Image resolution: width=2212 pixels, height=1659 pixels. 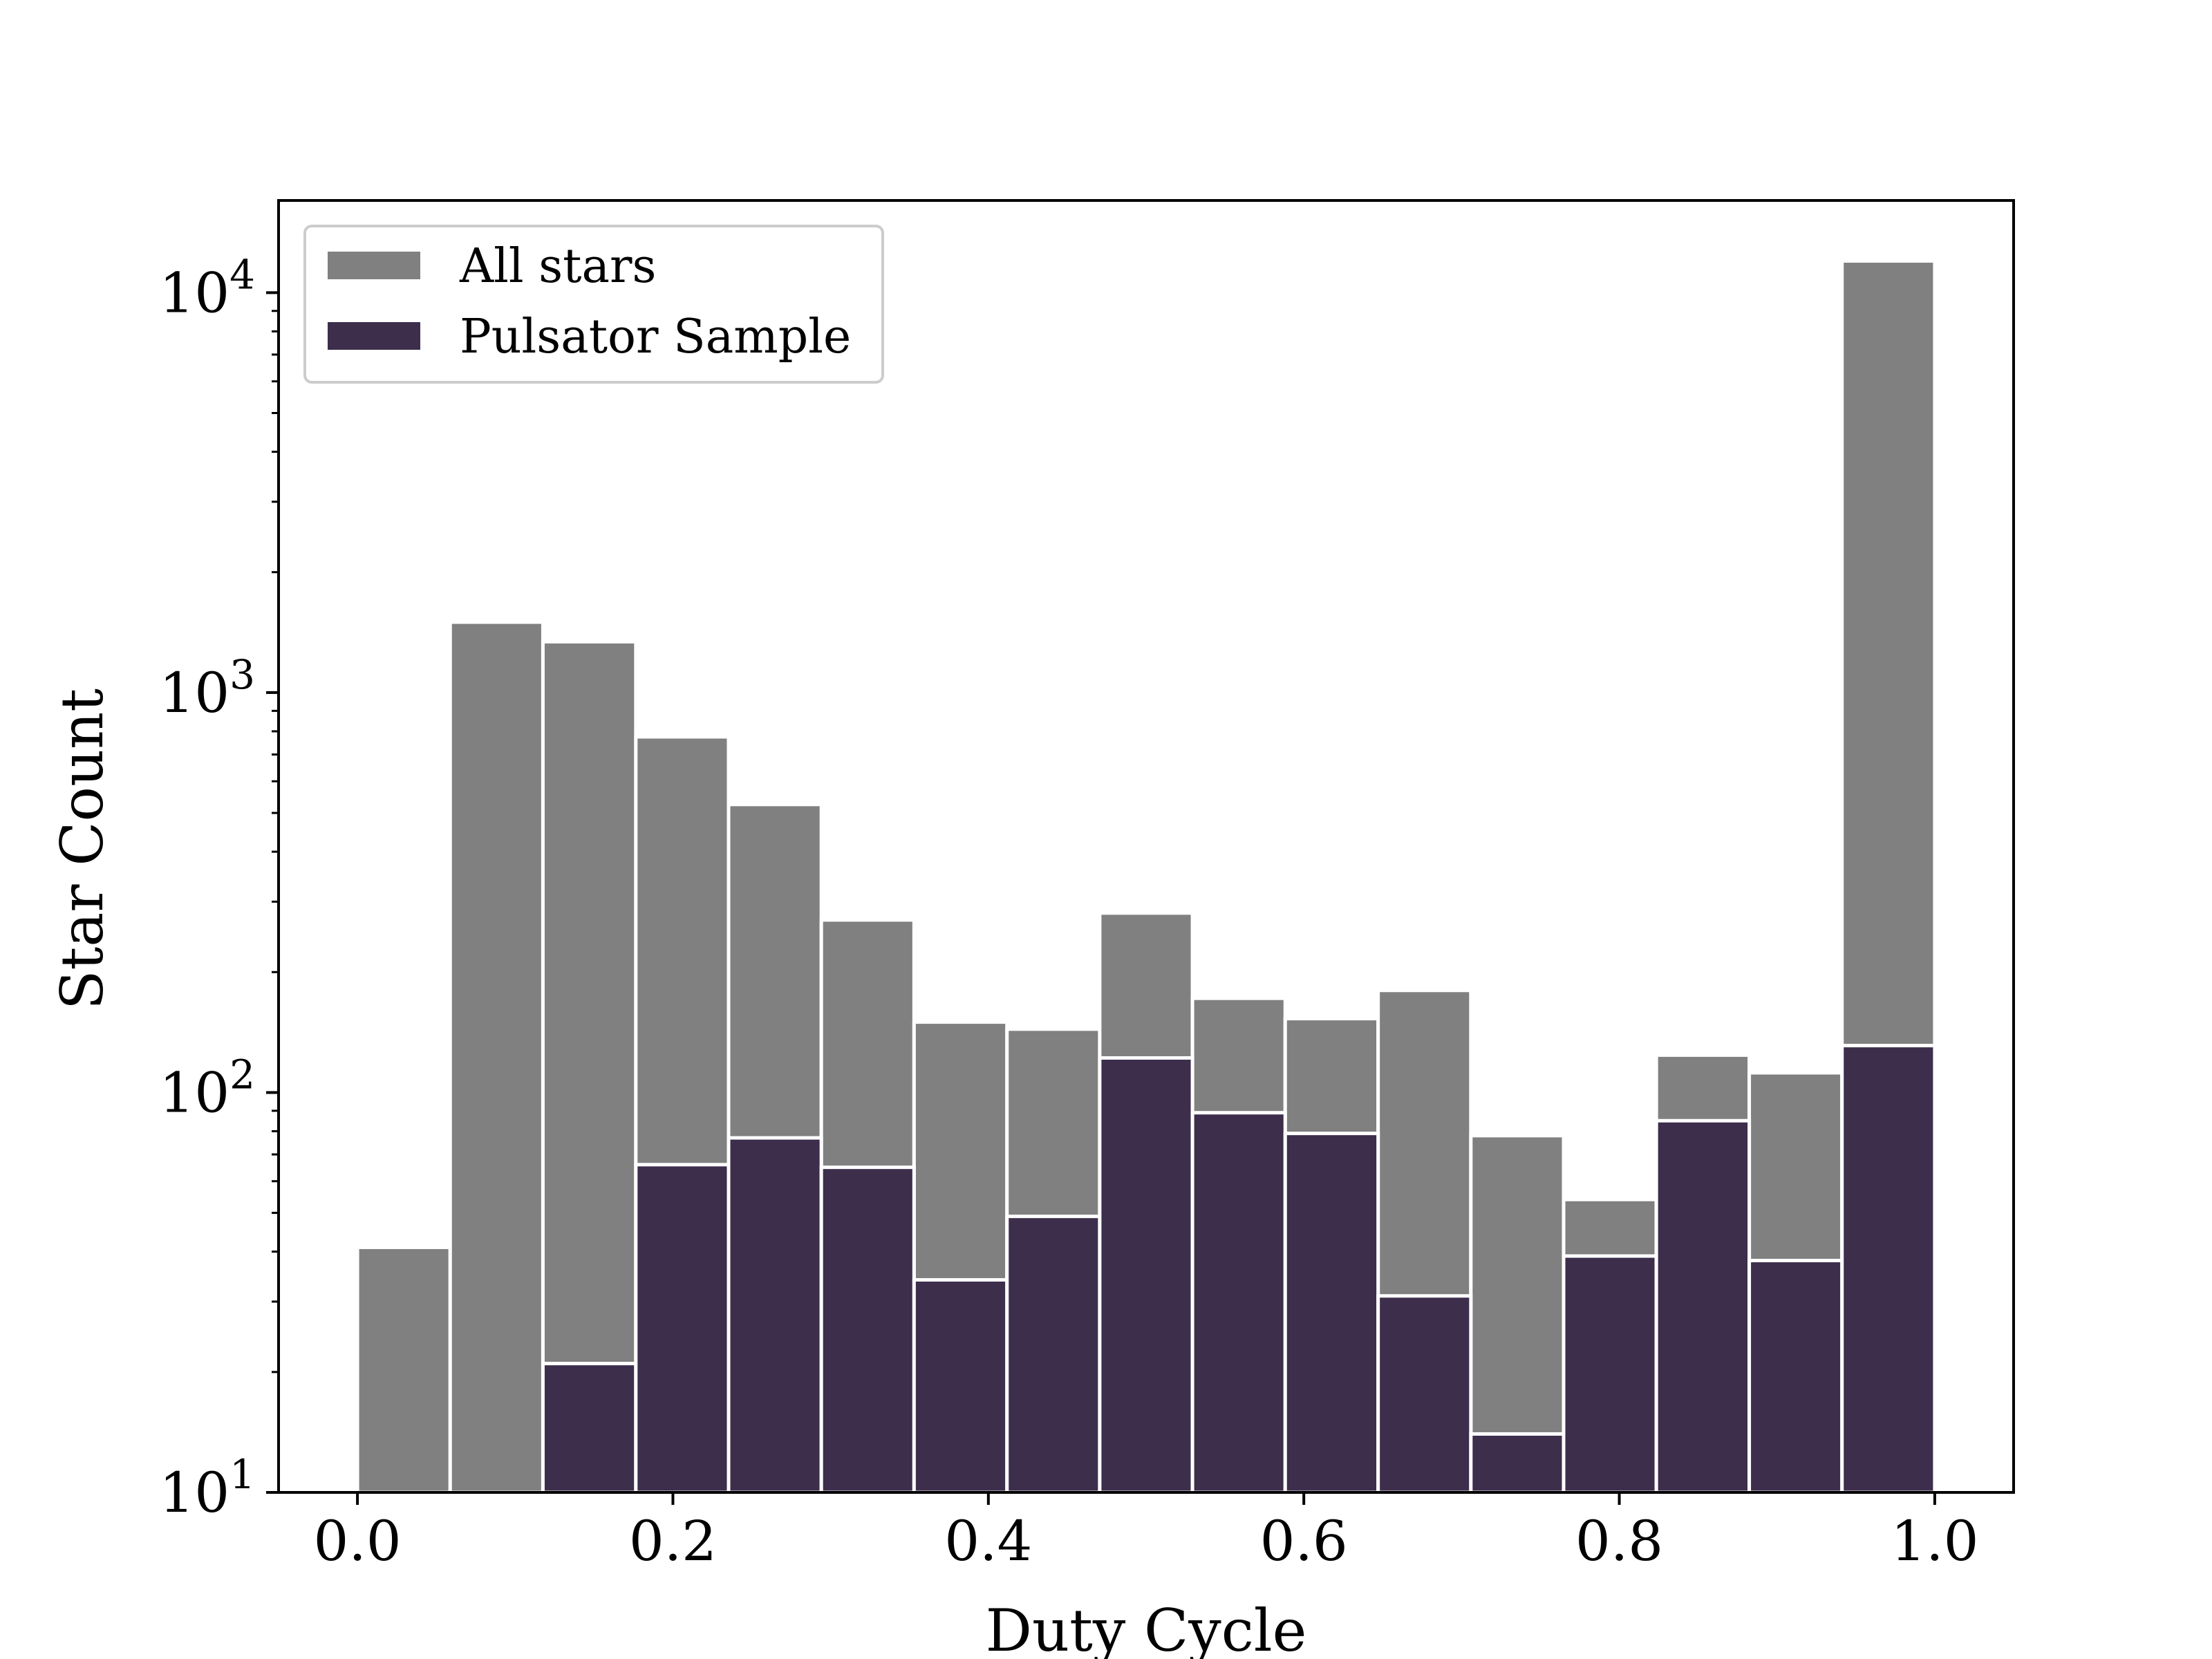 What do you see at coordinates (207, 288) in the screenshot?
I see `y-tick-label: 10⁴` at bounding box center [207, 288].